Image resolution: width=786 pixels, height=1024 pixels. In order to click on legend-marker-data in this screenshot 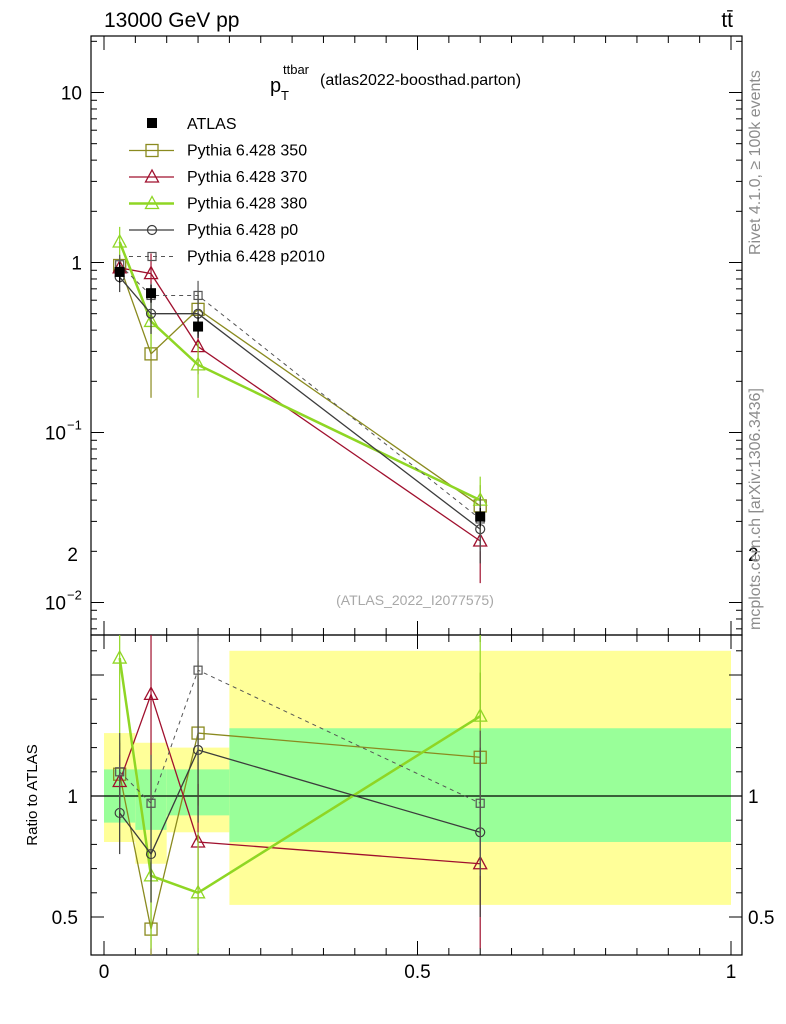, I will do `click(152, 123)`.